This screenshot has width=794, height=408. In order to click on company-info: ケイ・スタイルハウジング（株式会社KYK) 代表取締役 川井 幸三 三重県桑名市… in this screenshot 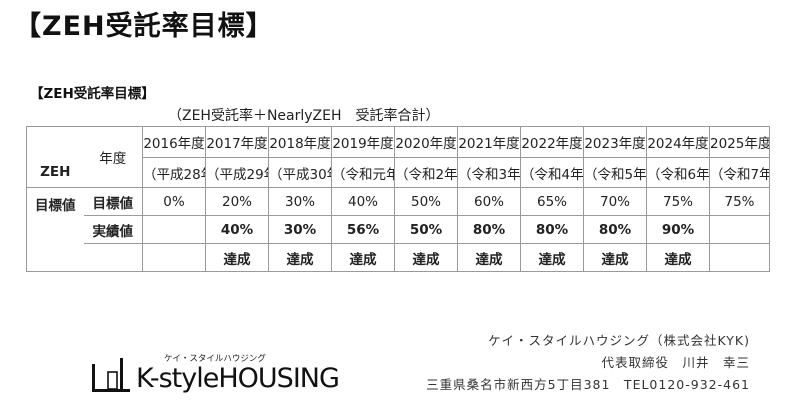, I will do `click(588, 363)`.